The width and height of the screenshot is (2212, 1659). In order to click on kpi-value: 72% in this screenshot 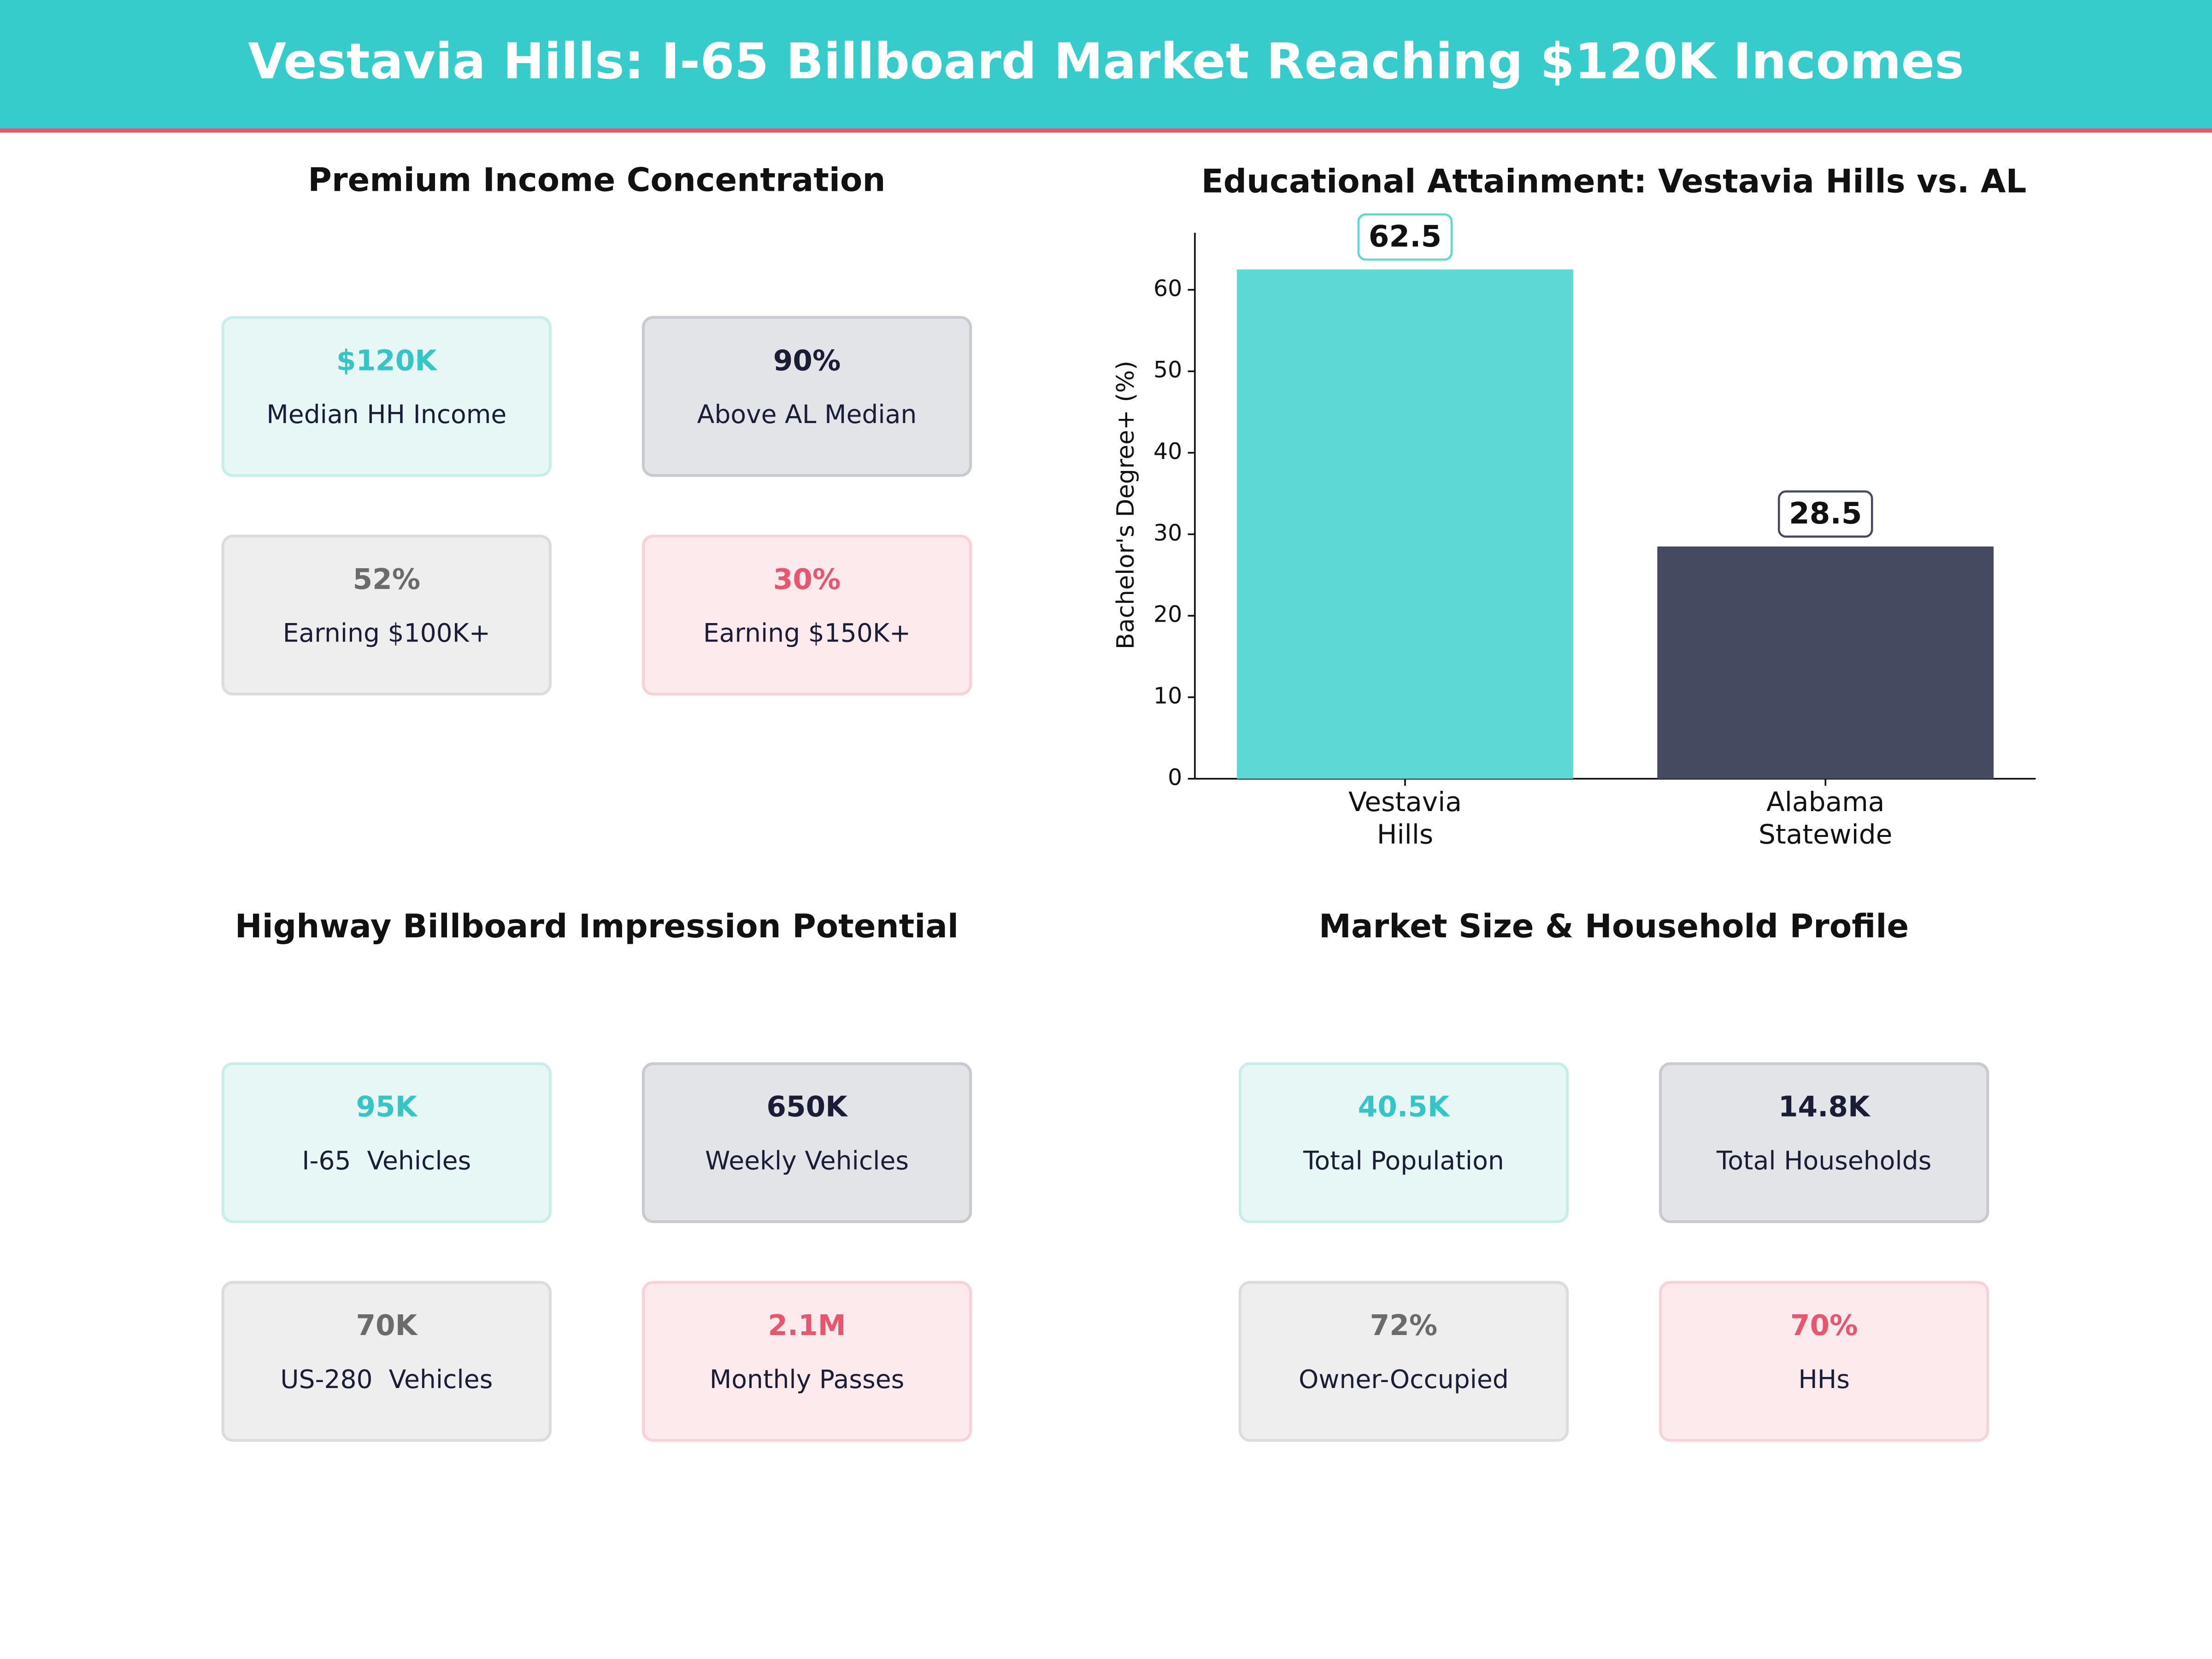, I will do `click(1404, 1325)`.